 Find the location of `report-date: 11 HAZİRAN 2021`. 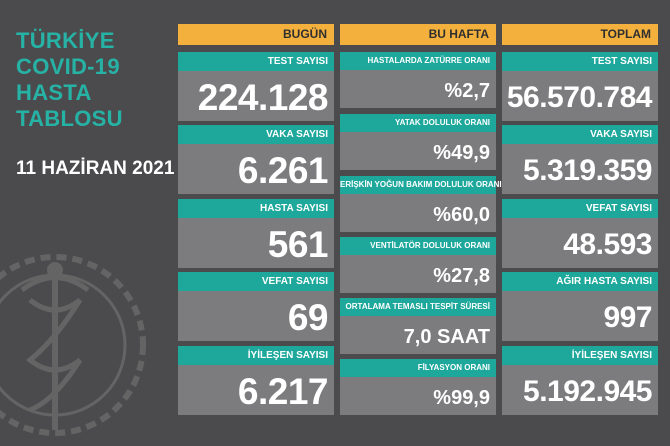

report-date: 11 HAZİRAN 2021 is located at coordinates (95, 168).